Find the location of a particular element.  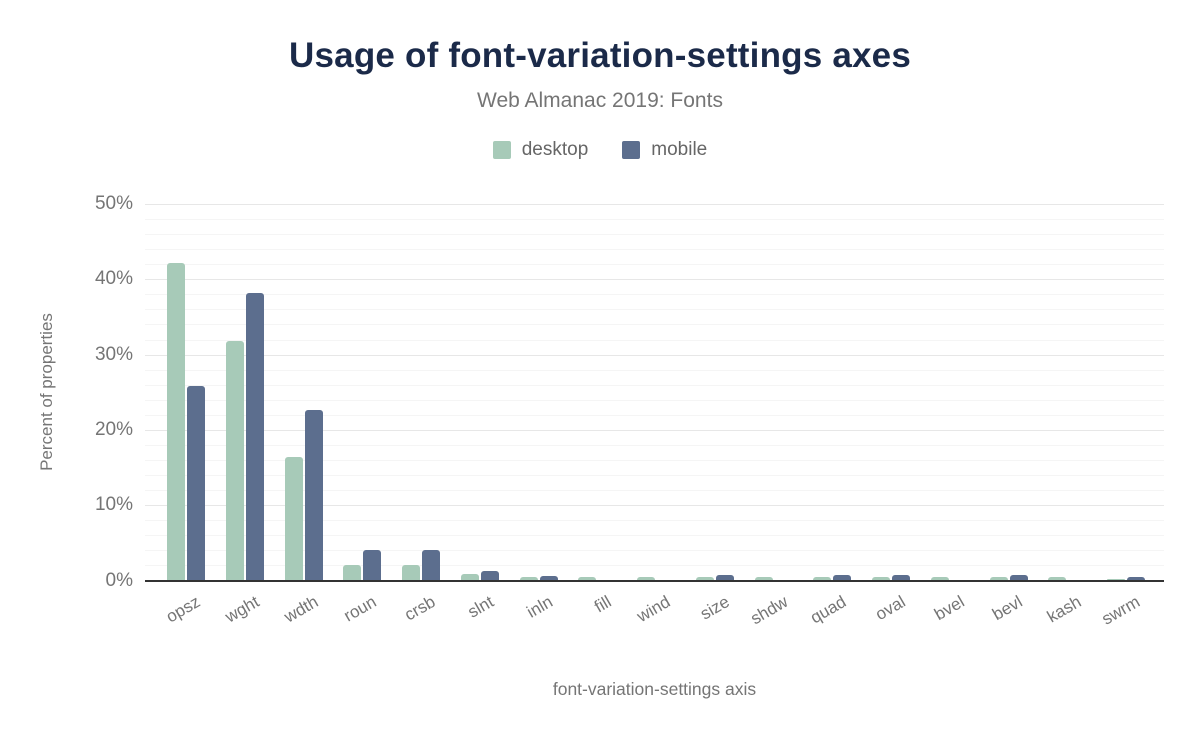

x-tick-bvel: bvel is located at coordinates (949, 608).